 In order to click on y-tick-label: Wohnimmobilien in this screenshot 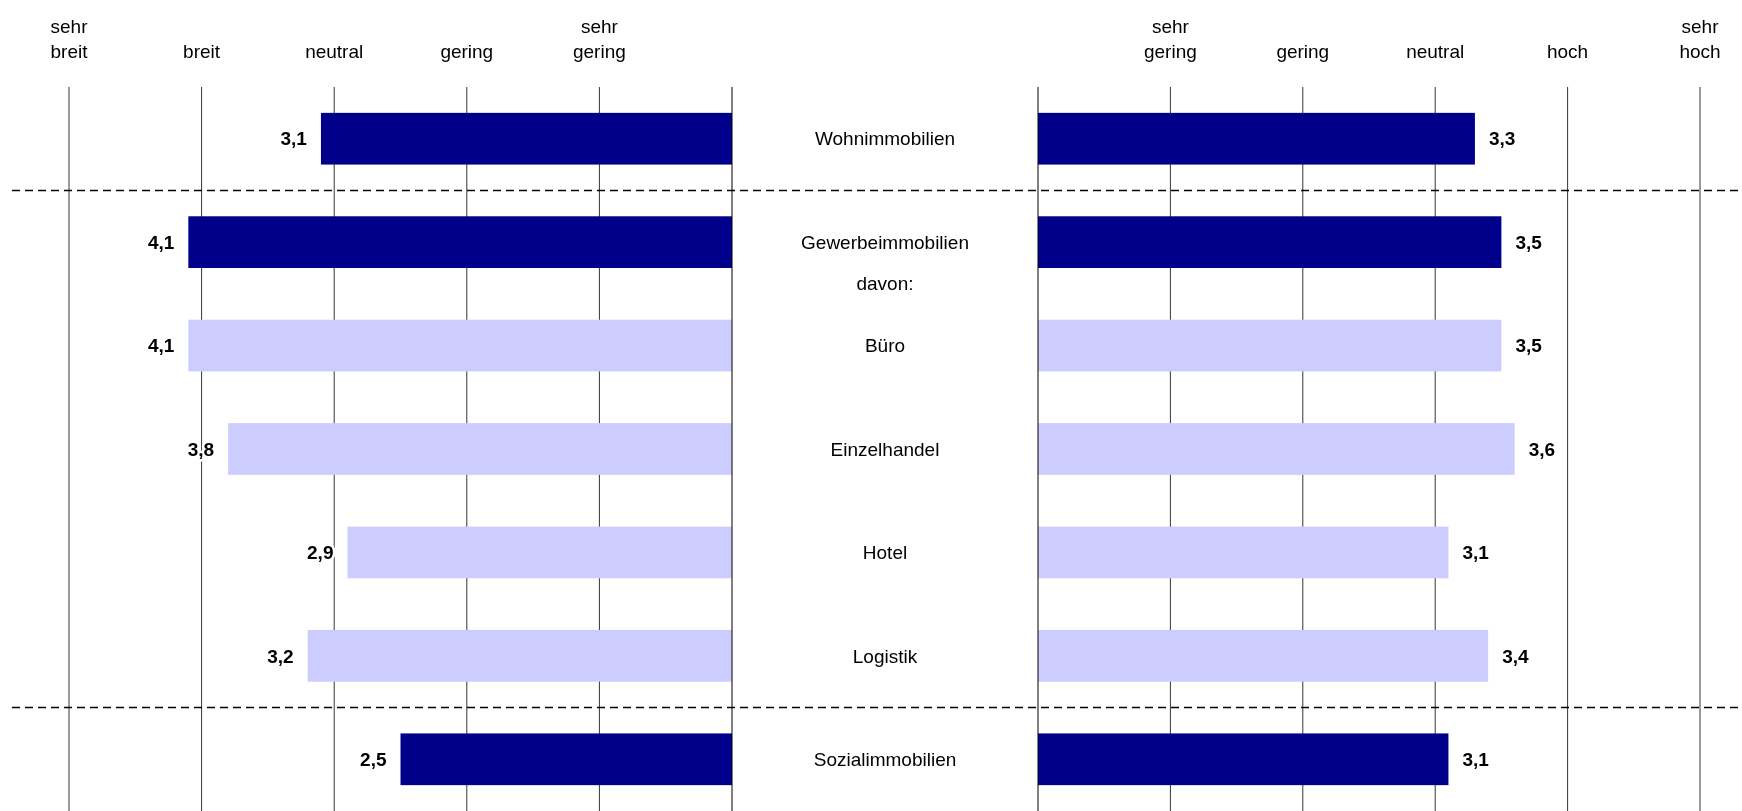, I will do `click(885, 139)`.